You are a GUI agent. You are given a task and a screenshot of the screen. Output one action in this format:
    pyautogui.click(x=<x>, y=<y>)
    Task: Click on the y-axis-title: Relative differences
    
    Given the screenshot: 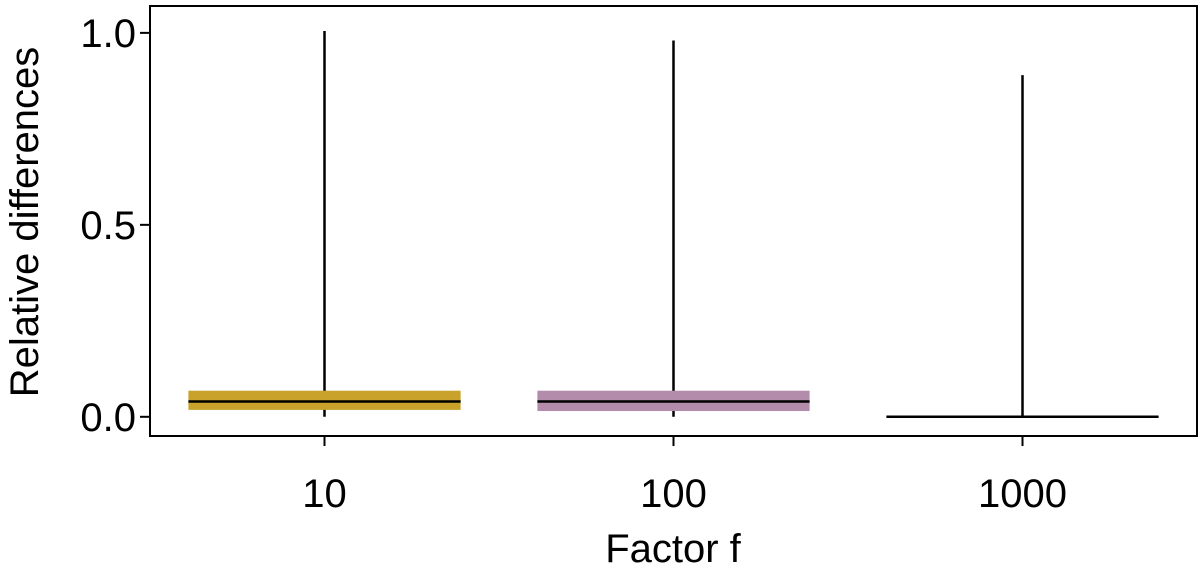 What is the action you would take?
    pyautogui.click(x=25, y=222)
    